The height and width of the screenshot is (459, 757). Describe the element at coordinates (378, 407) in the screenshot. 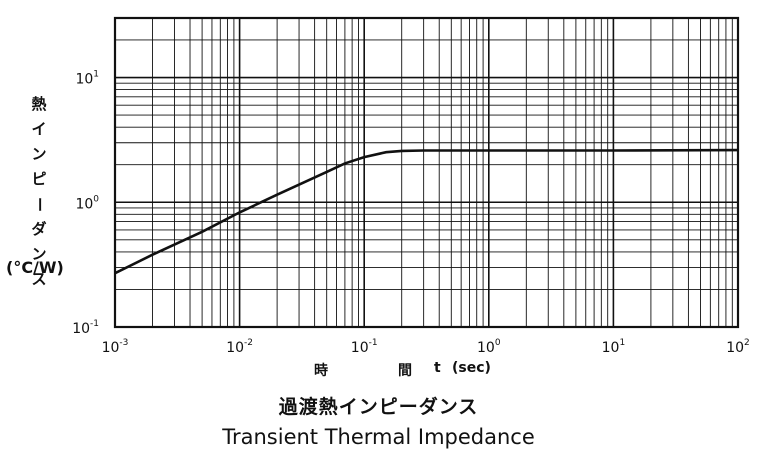

I see `chart-title: 過渡熱インピーダンス` at that location.